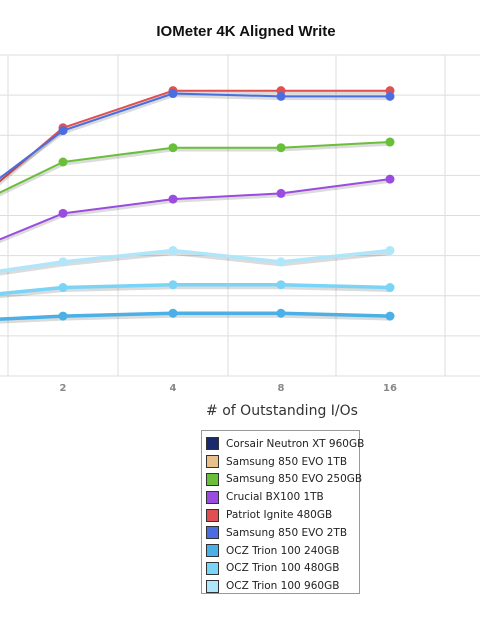  I want to click on legend-label: Corsair Neutron XT 960GB, so click(295, 443).